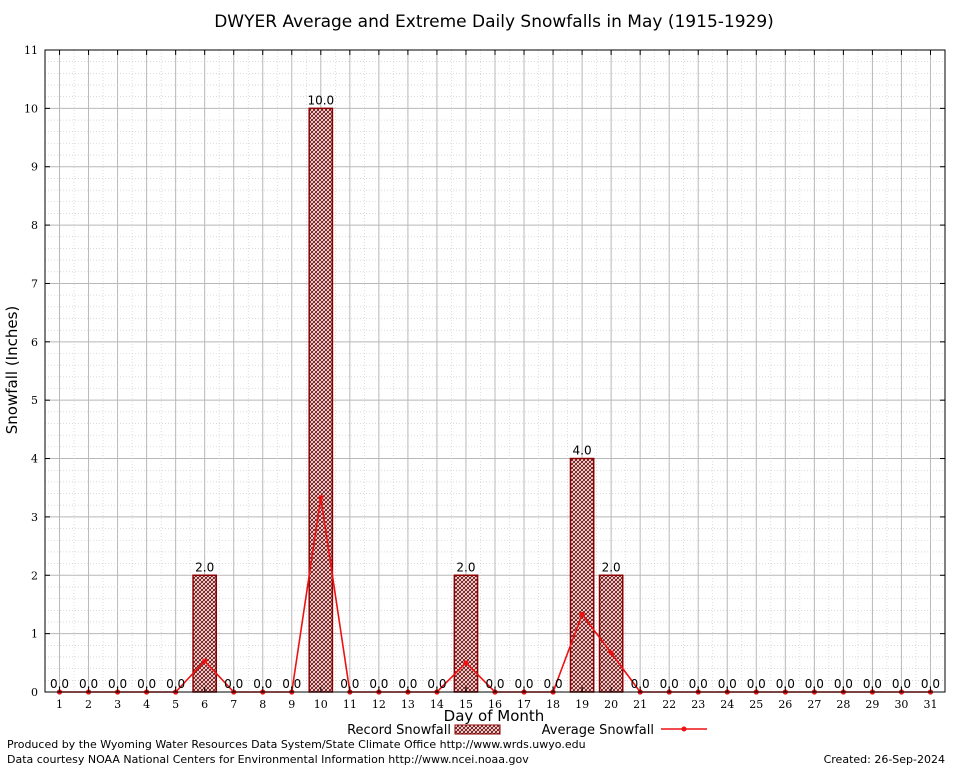 The width and height of the screenshot is (954, 772). I want to click on y-tick-label: 10, so click(31, 108).